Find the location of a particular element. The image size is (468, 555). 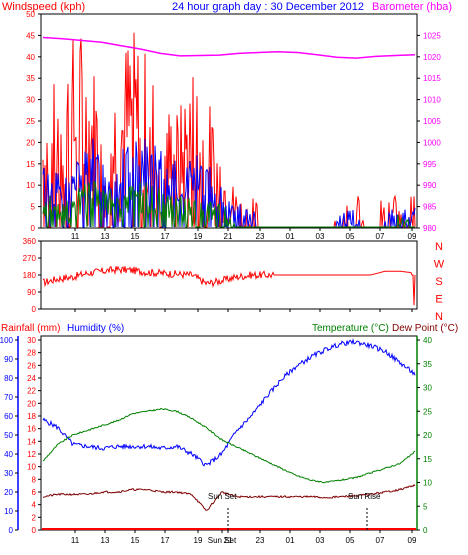

dir-y-tick-label: 0 is located at coordinates (34, 309).